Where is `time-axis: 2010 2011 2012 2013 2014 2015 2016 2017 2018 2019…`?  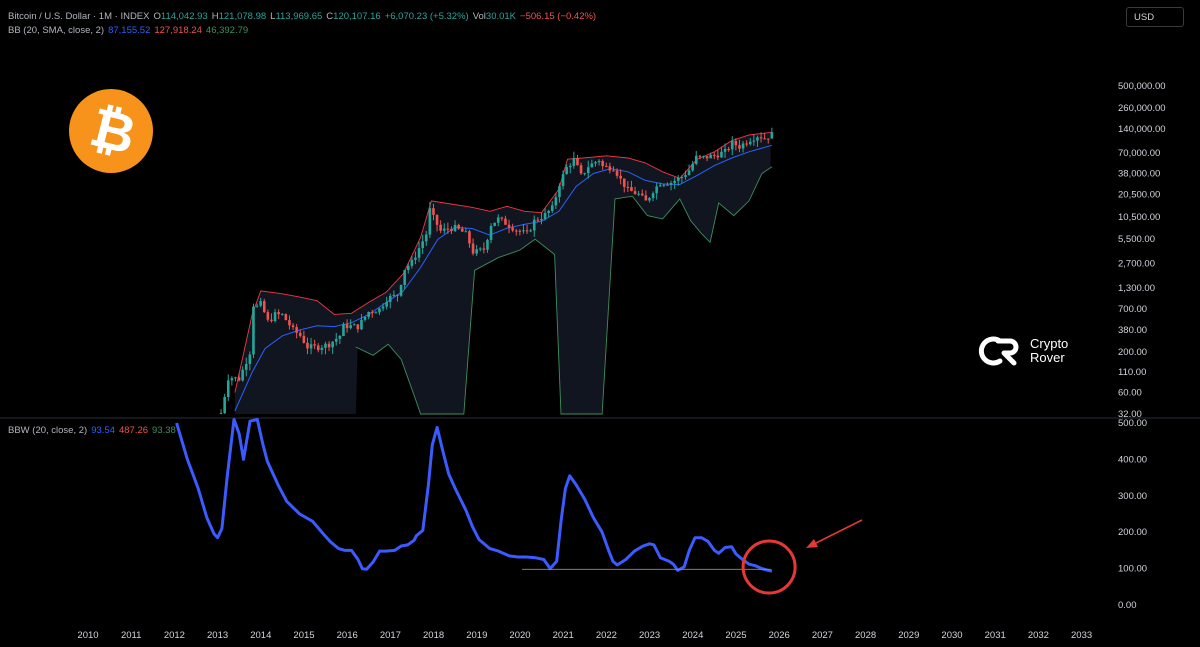
time-axis: 2010 2011 2012 2013 2014 2015 2016 2017 2018 2019… is located at coordinates (584, 635).